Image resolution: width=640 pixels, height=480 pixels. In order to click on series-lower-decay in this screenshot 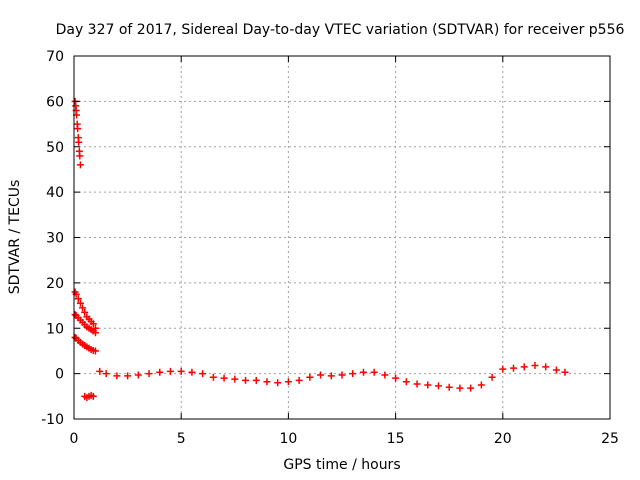, I will do `click(85, 344)`.